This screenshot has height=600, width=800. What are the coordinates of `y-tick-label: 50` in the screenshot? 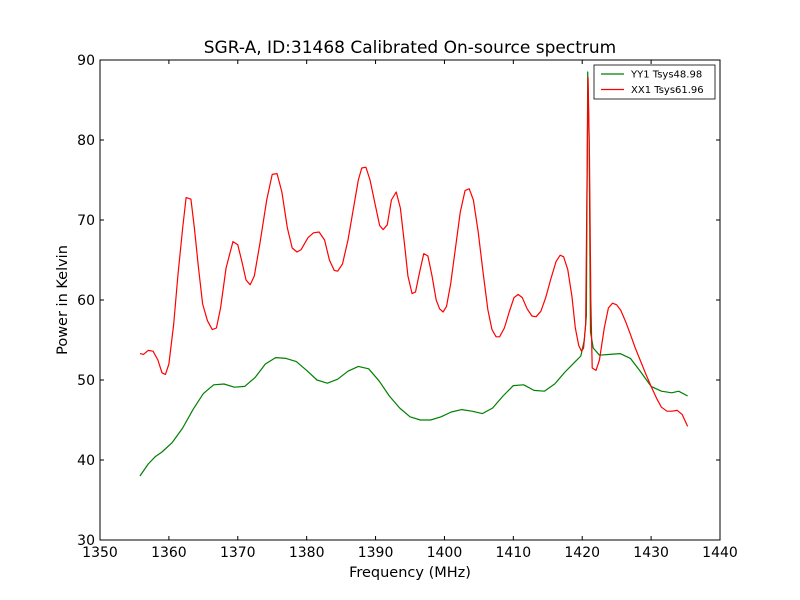 It's located at (86, 381).